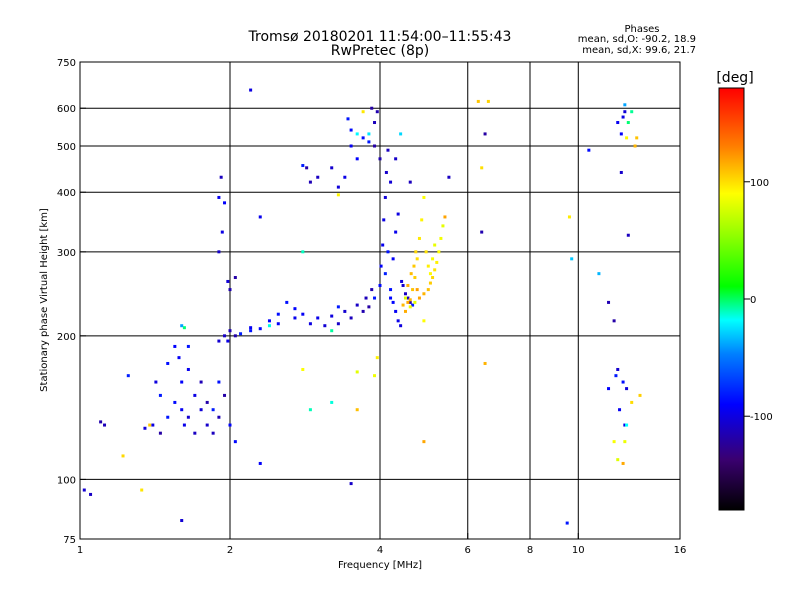 This screenshot has height=600, width=800. Describe the element at coordinates (44, 300) in the screenshot. I see `y-axis-label: Stationary phase Virtual Height [km]` at that location.